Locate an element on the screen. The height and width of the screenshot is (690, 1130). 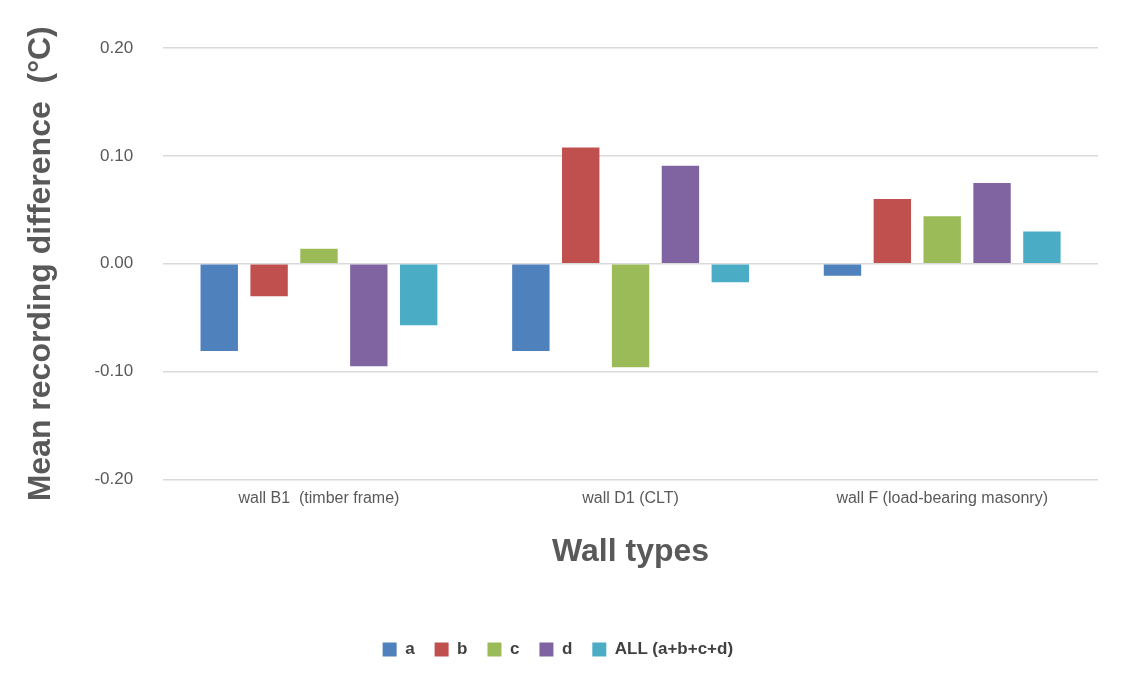
x-tick-label: wall F (load-bearing masonry) is located at coordinates (942, 498).